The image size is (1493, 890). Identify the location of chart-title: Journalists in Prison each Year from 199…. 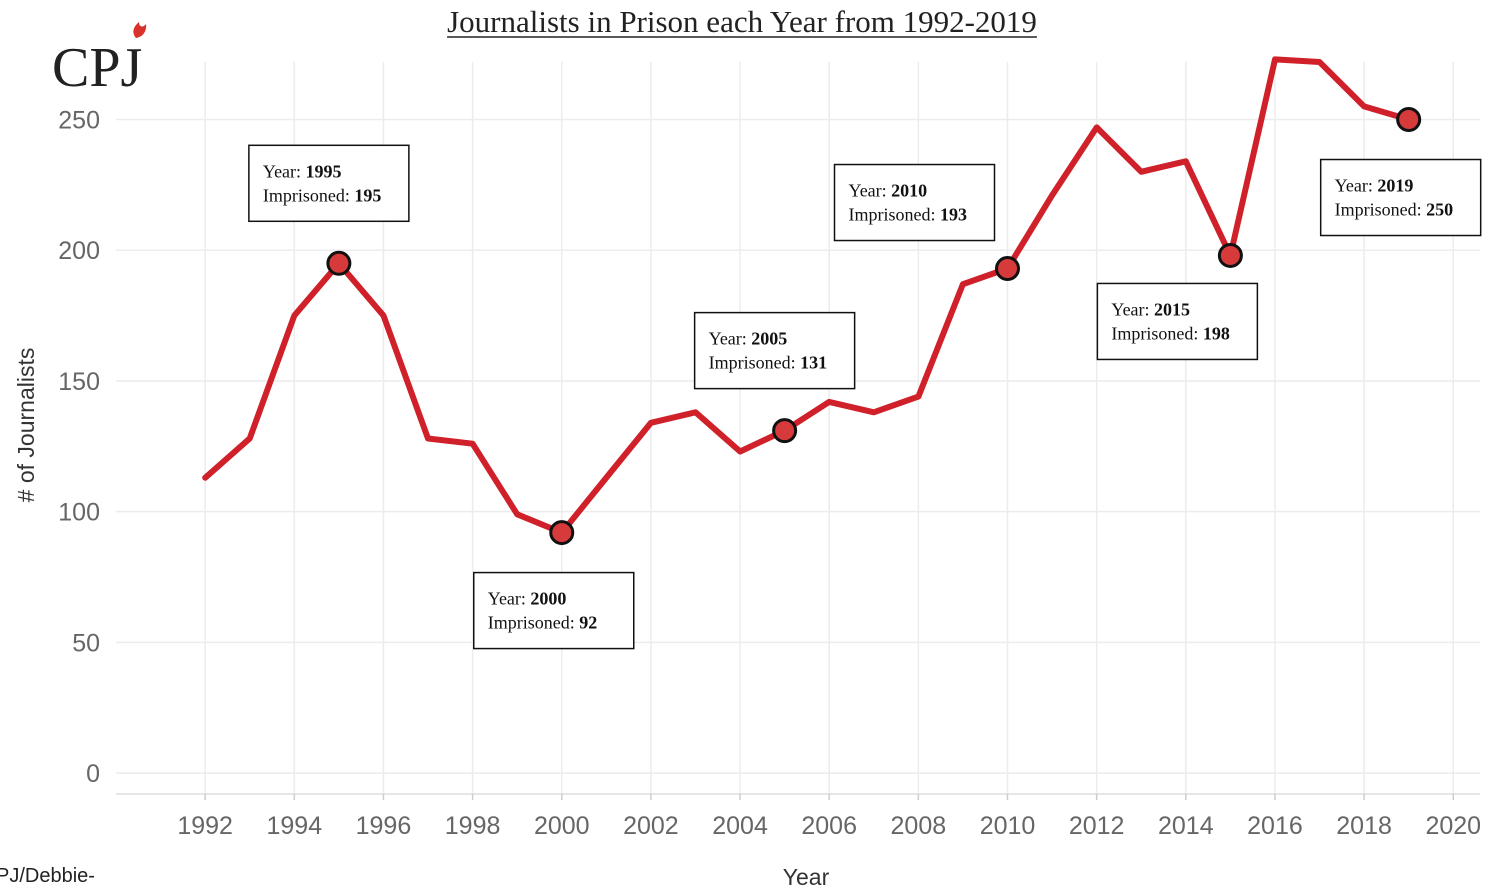
(742, 21).